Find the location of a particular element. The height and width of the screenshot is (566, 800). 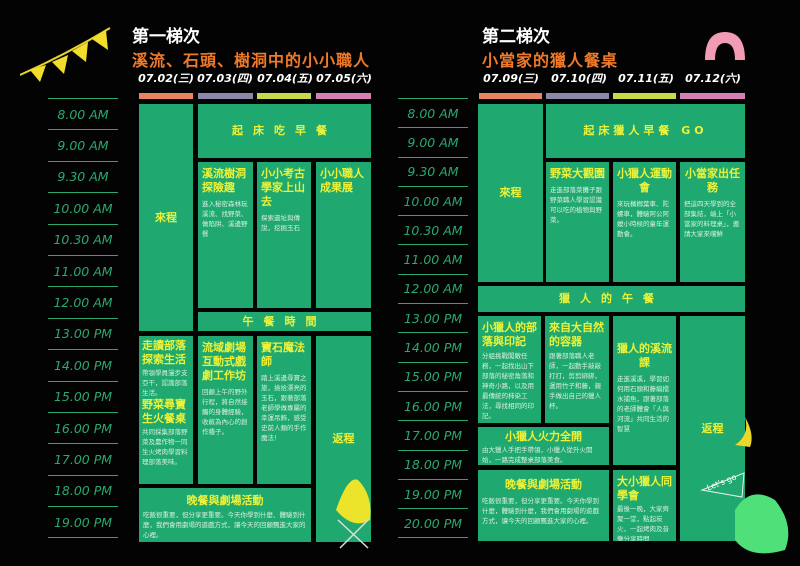

desc: 走進部落菜攤子跟野菜職人學習認識可以吃的植物與野菜。 is located at coordinates (576, 205).